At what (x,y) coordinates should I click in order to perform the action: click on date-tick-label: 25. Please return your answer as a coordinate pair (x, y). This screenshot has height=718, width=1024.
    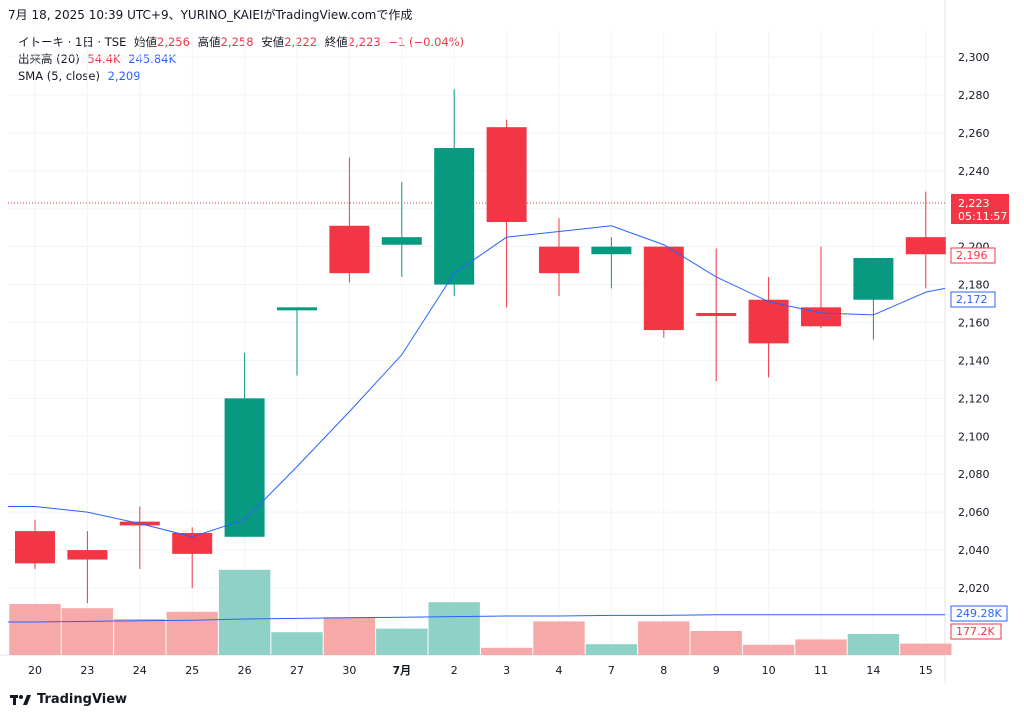
    Looking at the image, I should click on (192, 670).